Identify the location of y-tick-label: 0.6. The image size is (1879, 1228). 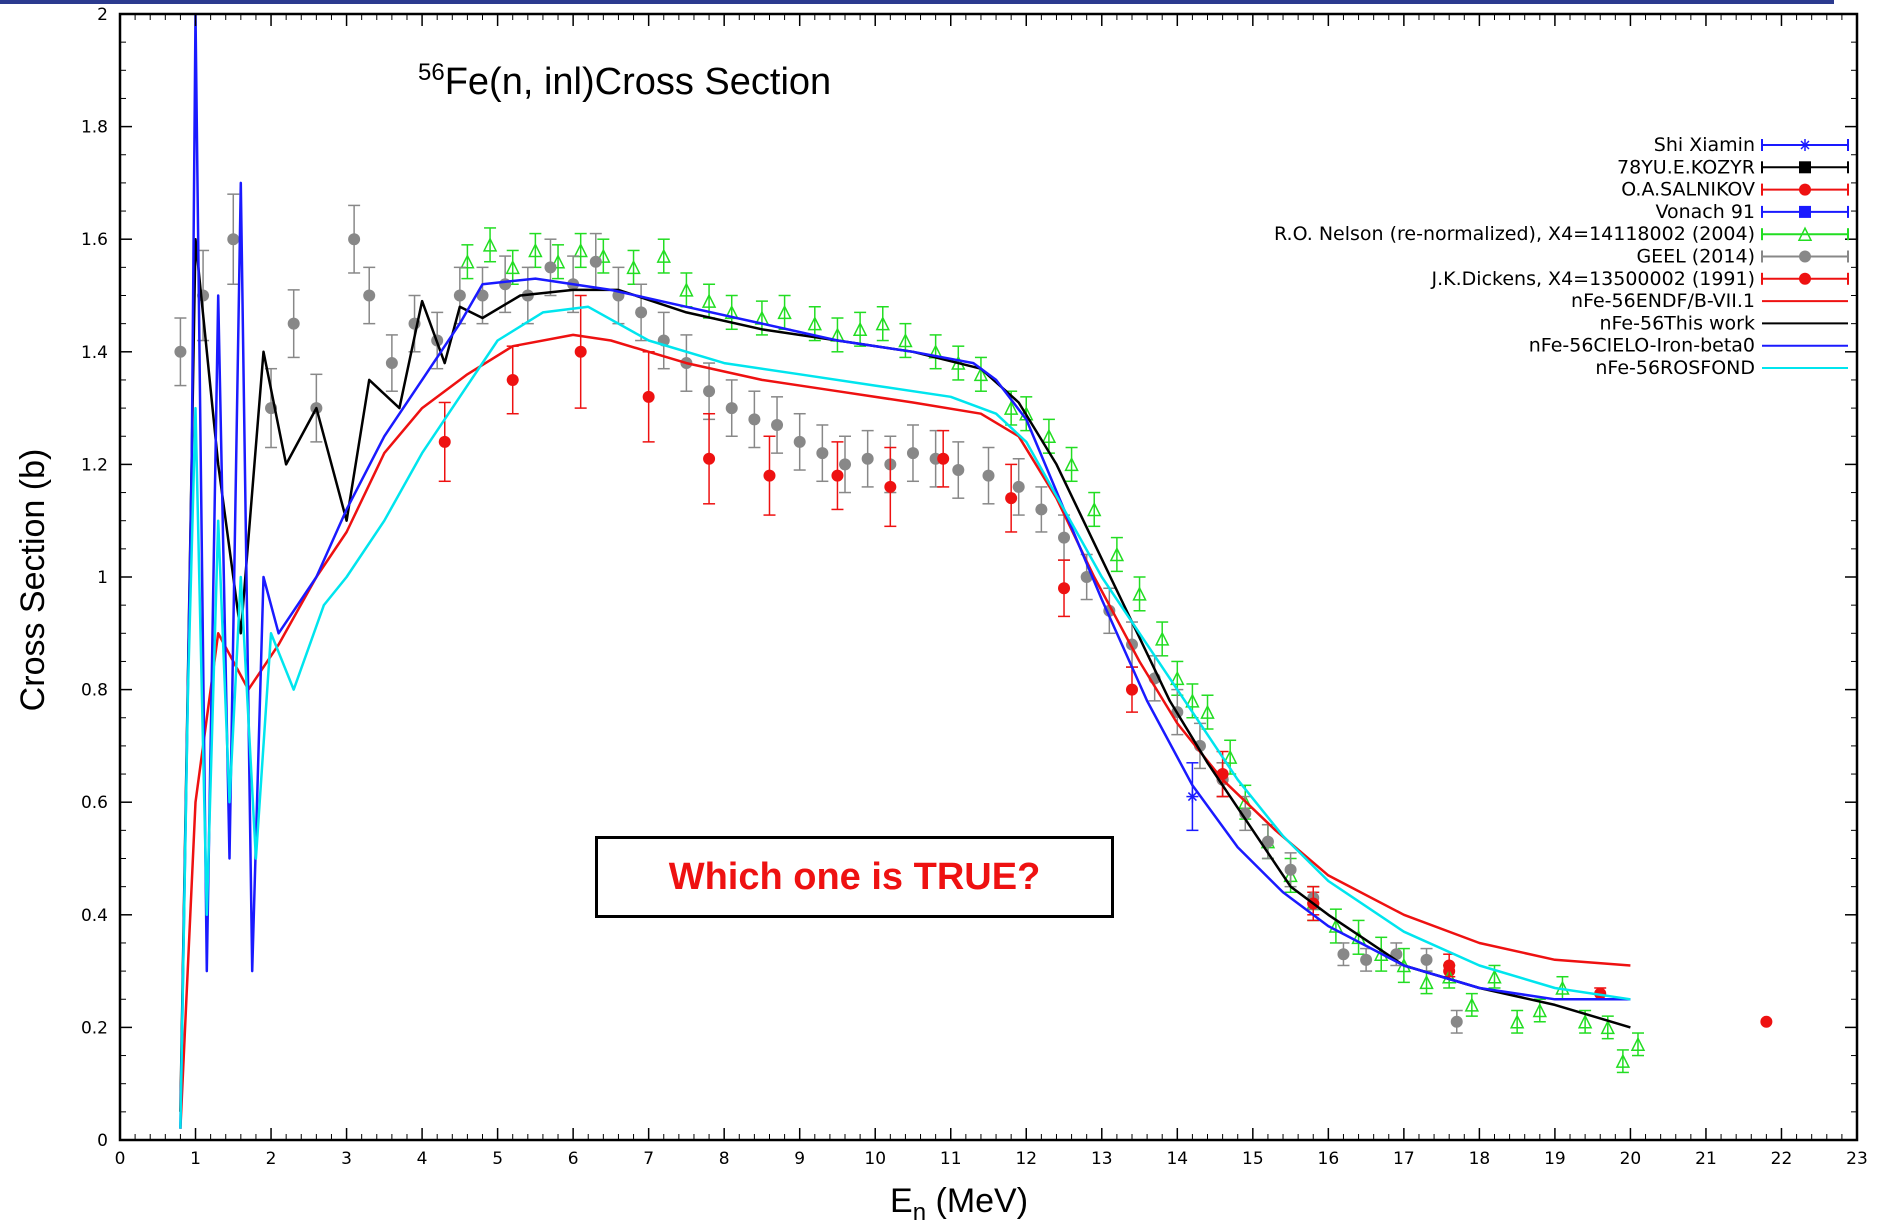
(94, 803).